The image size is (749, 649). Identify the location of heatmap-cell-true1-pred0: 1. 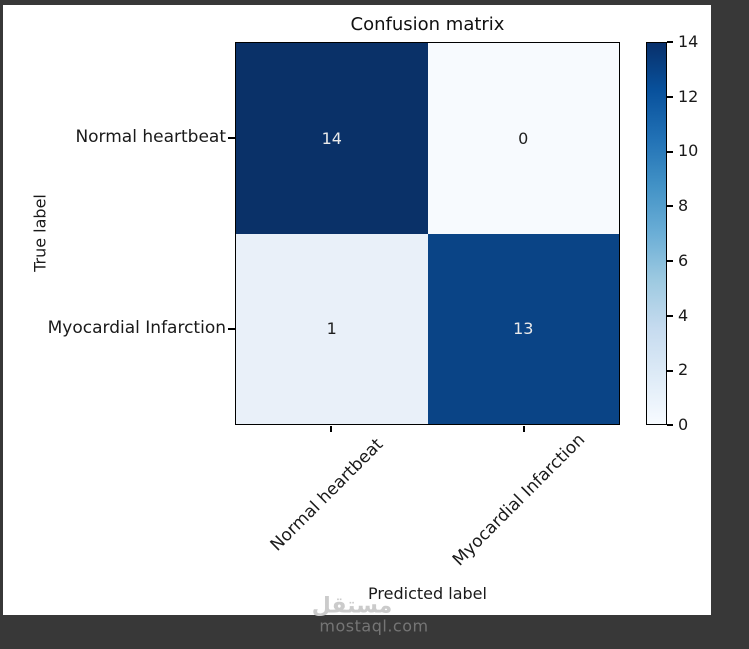
(332, 328).